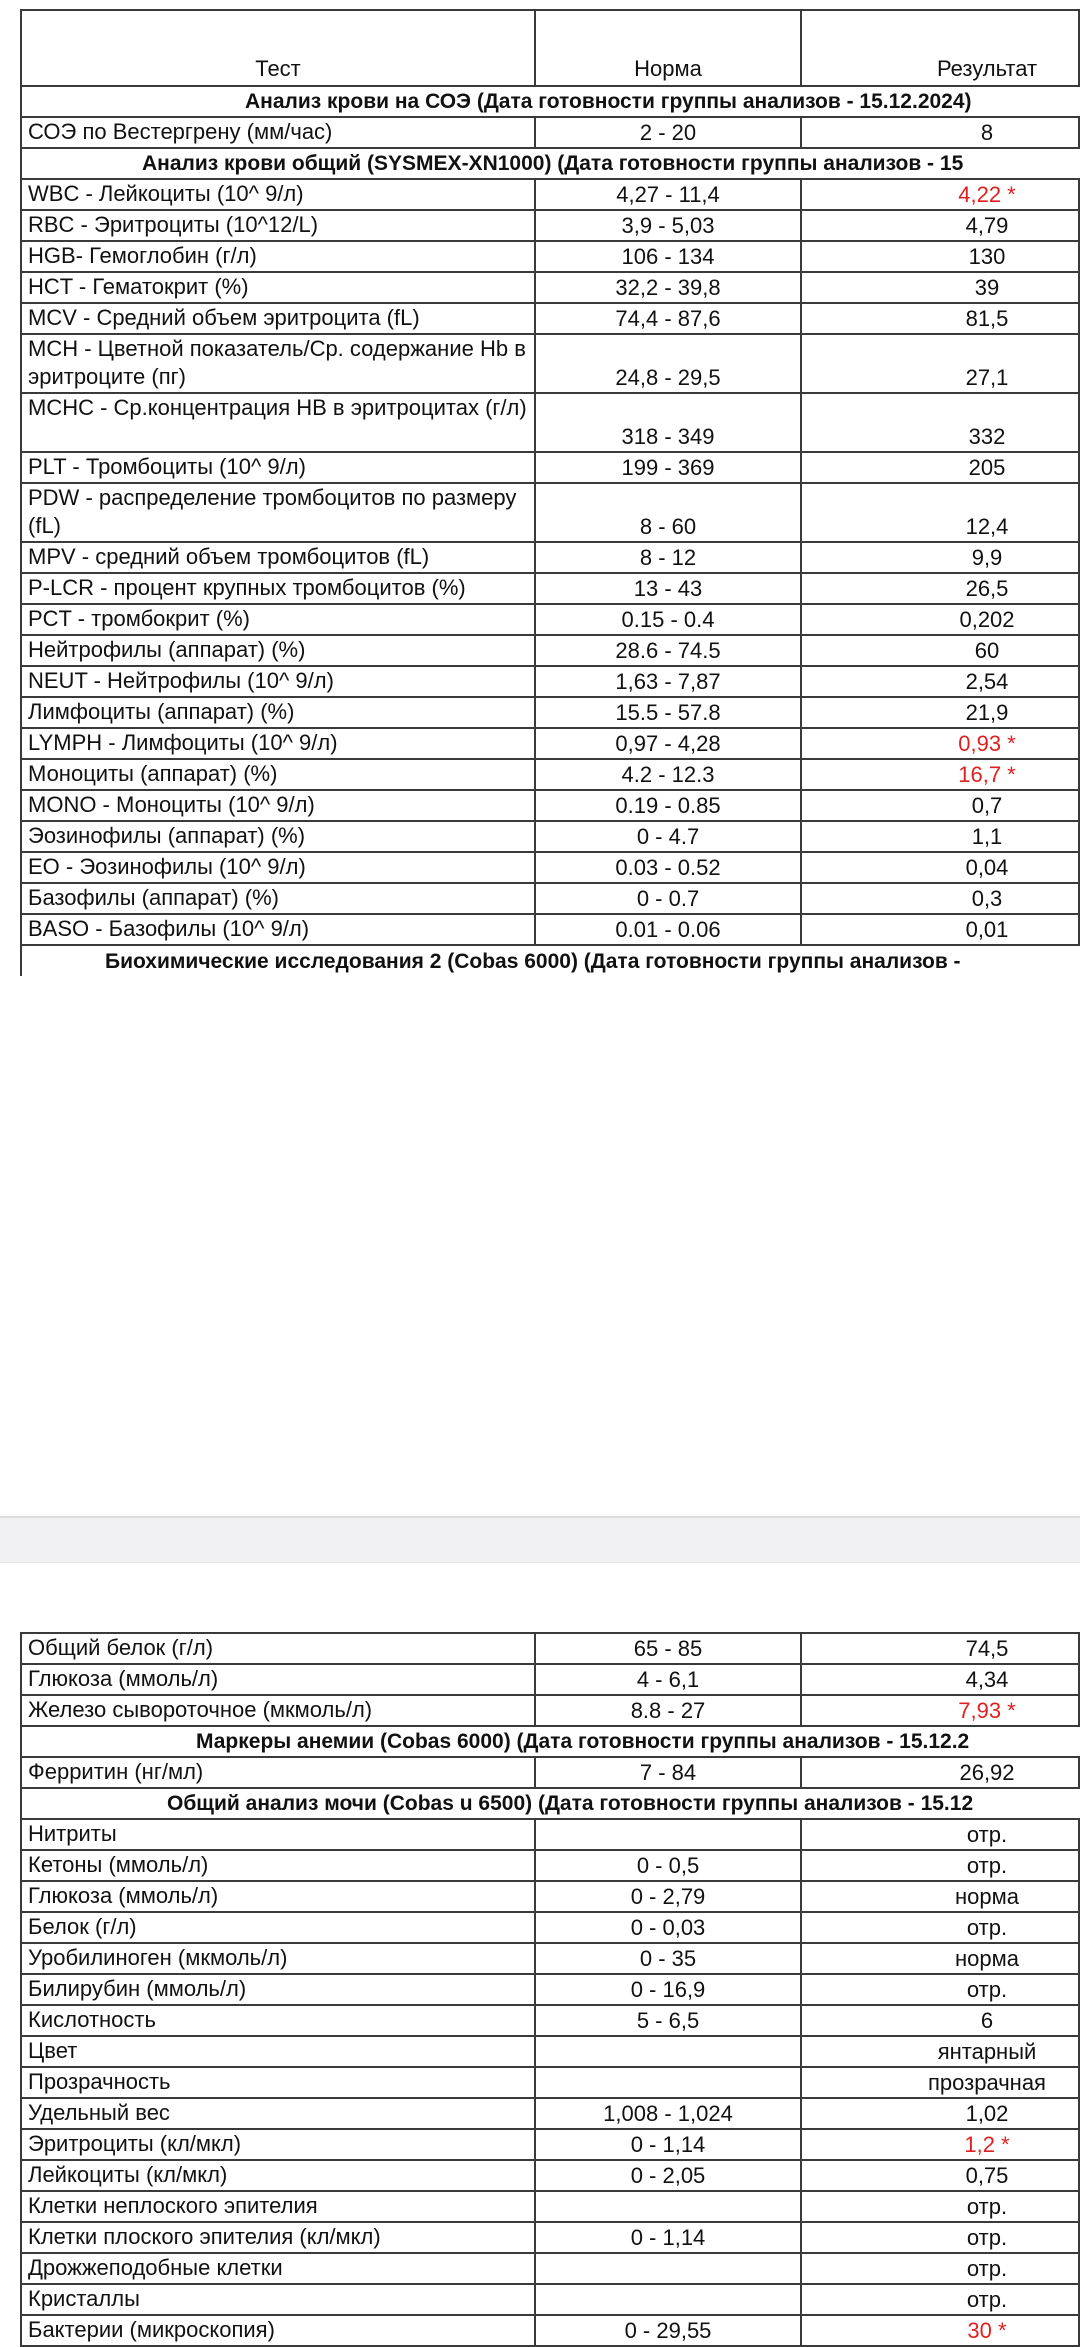 This screenshot has width=1080, height=2347. What do you see at coordinates (668, 557) in the screenshot?
I see `reference-range: 8 - 12` at bounding box center [668, 557].